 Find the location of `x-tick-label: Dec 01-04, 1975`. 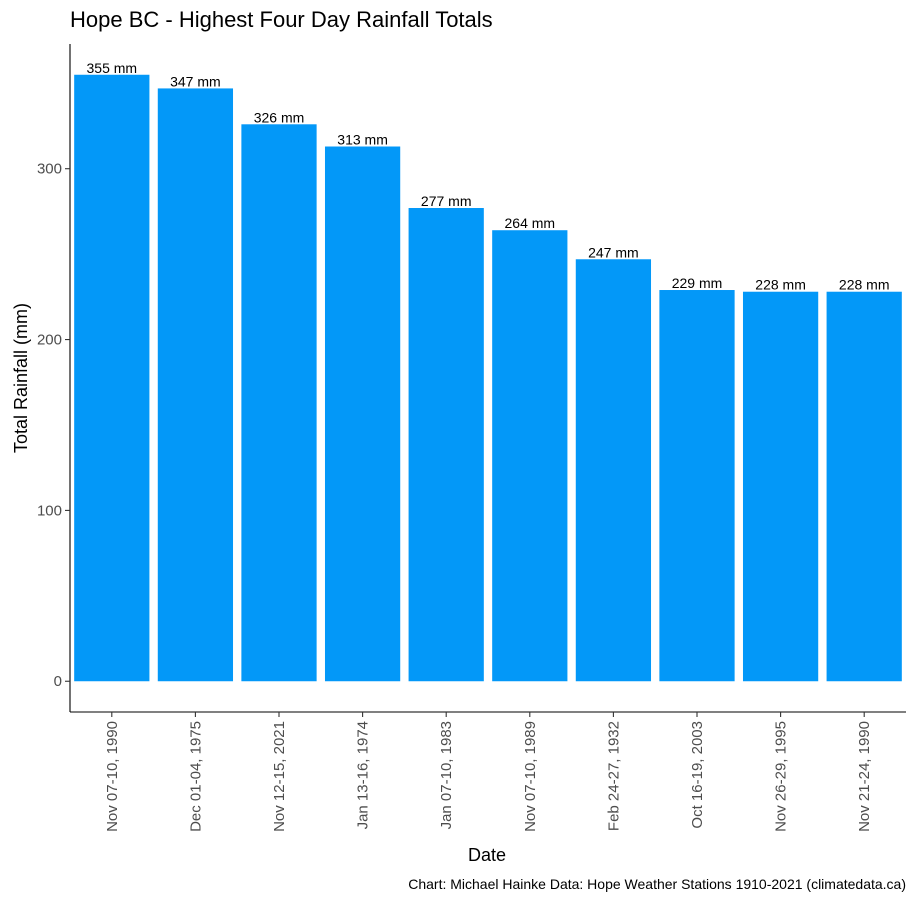

x-tick-label: Dec 01-04, 1975 is located at coordinates (195, 776).